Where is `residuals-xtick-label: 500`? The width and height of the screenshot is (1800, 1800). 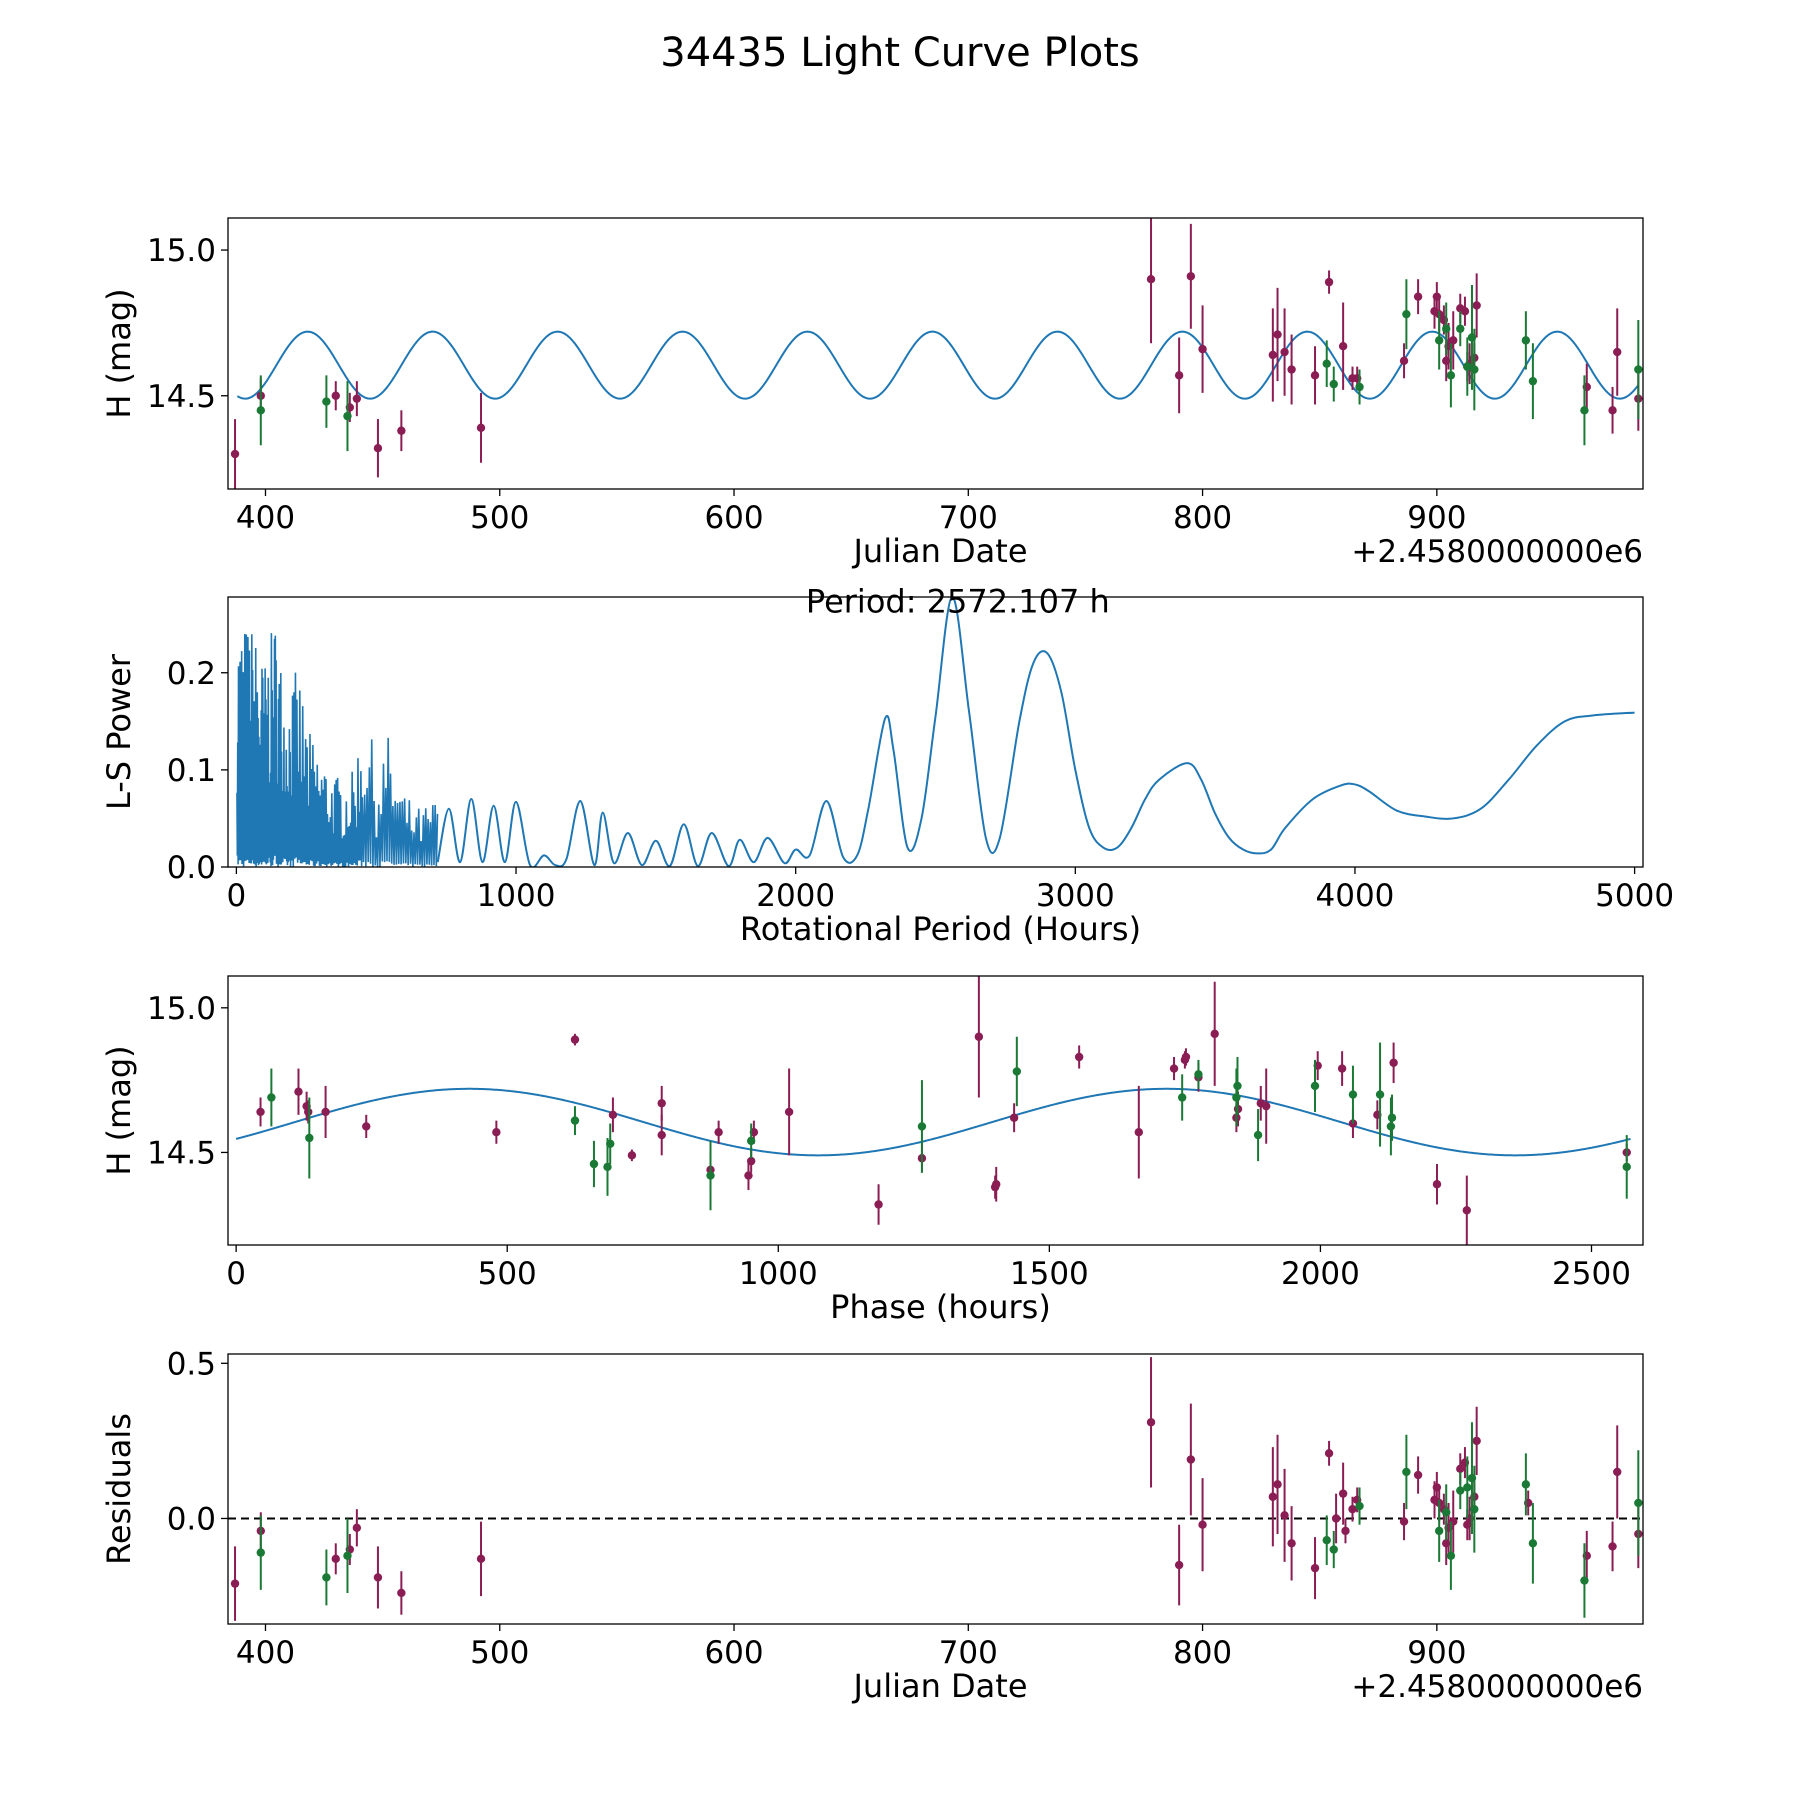 residuals-xtick-label: 500 is located at coordinates (499, 1653).